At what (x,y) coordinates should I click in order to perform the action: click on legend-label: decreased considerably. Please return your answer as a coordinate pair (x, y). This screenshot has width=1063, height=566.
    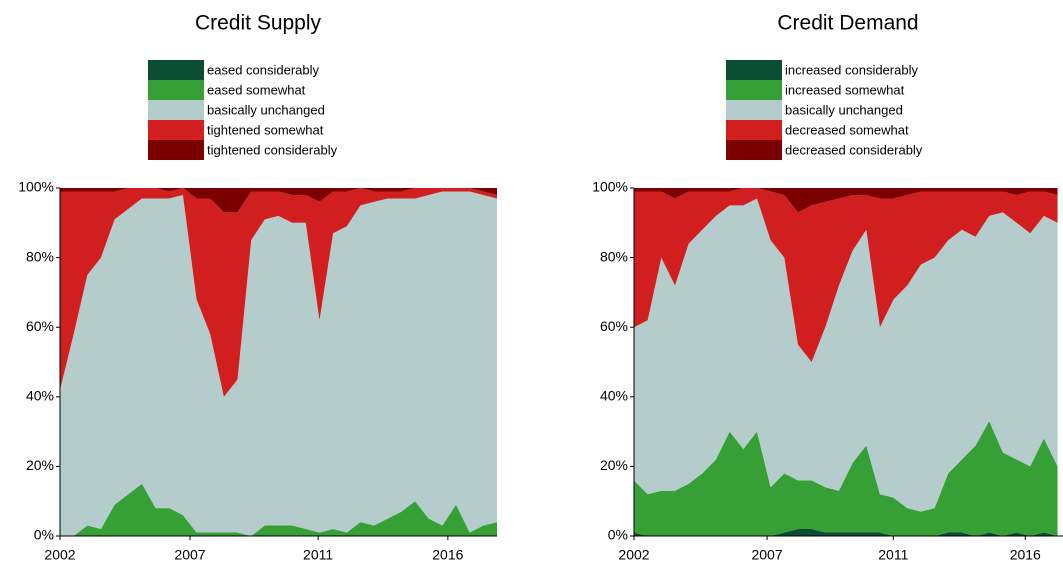
    Looking at the image, I should click on (854, 149).